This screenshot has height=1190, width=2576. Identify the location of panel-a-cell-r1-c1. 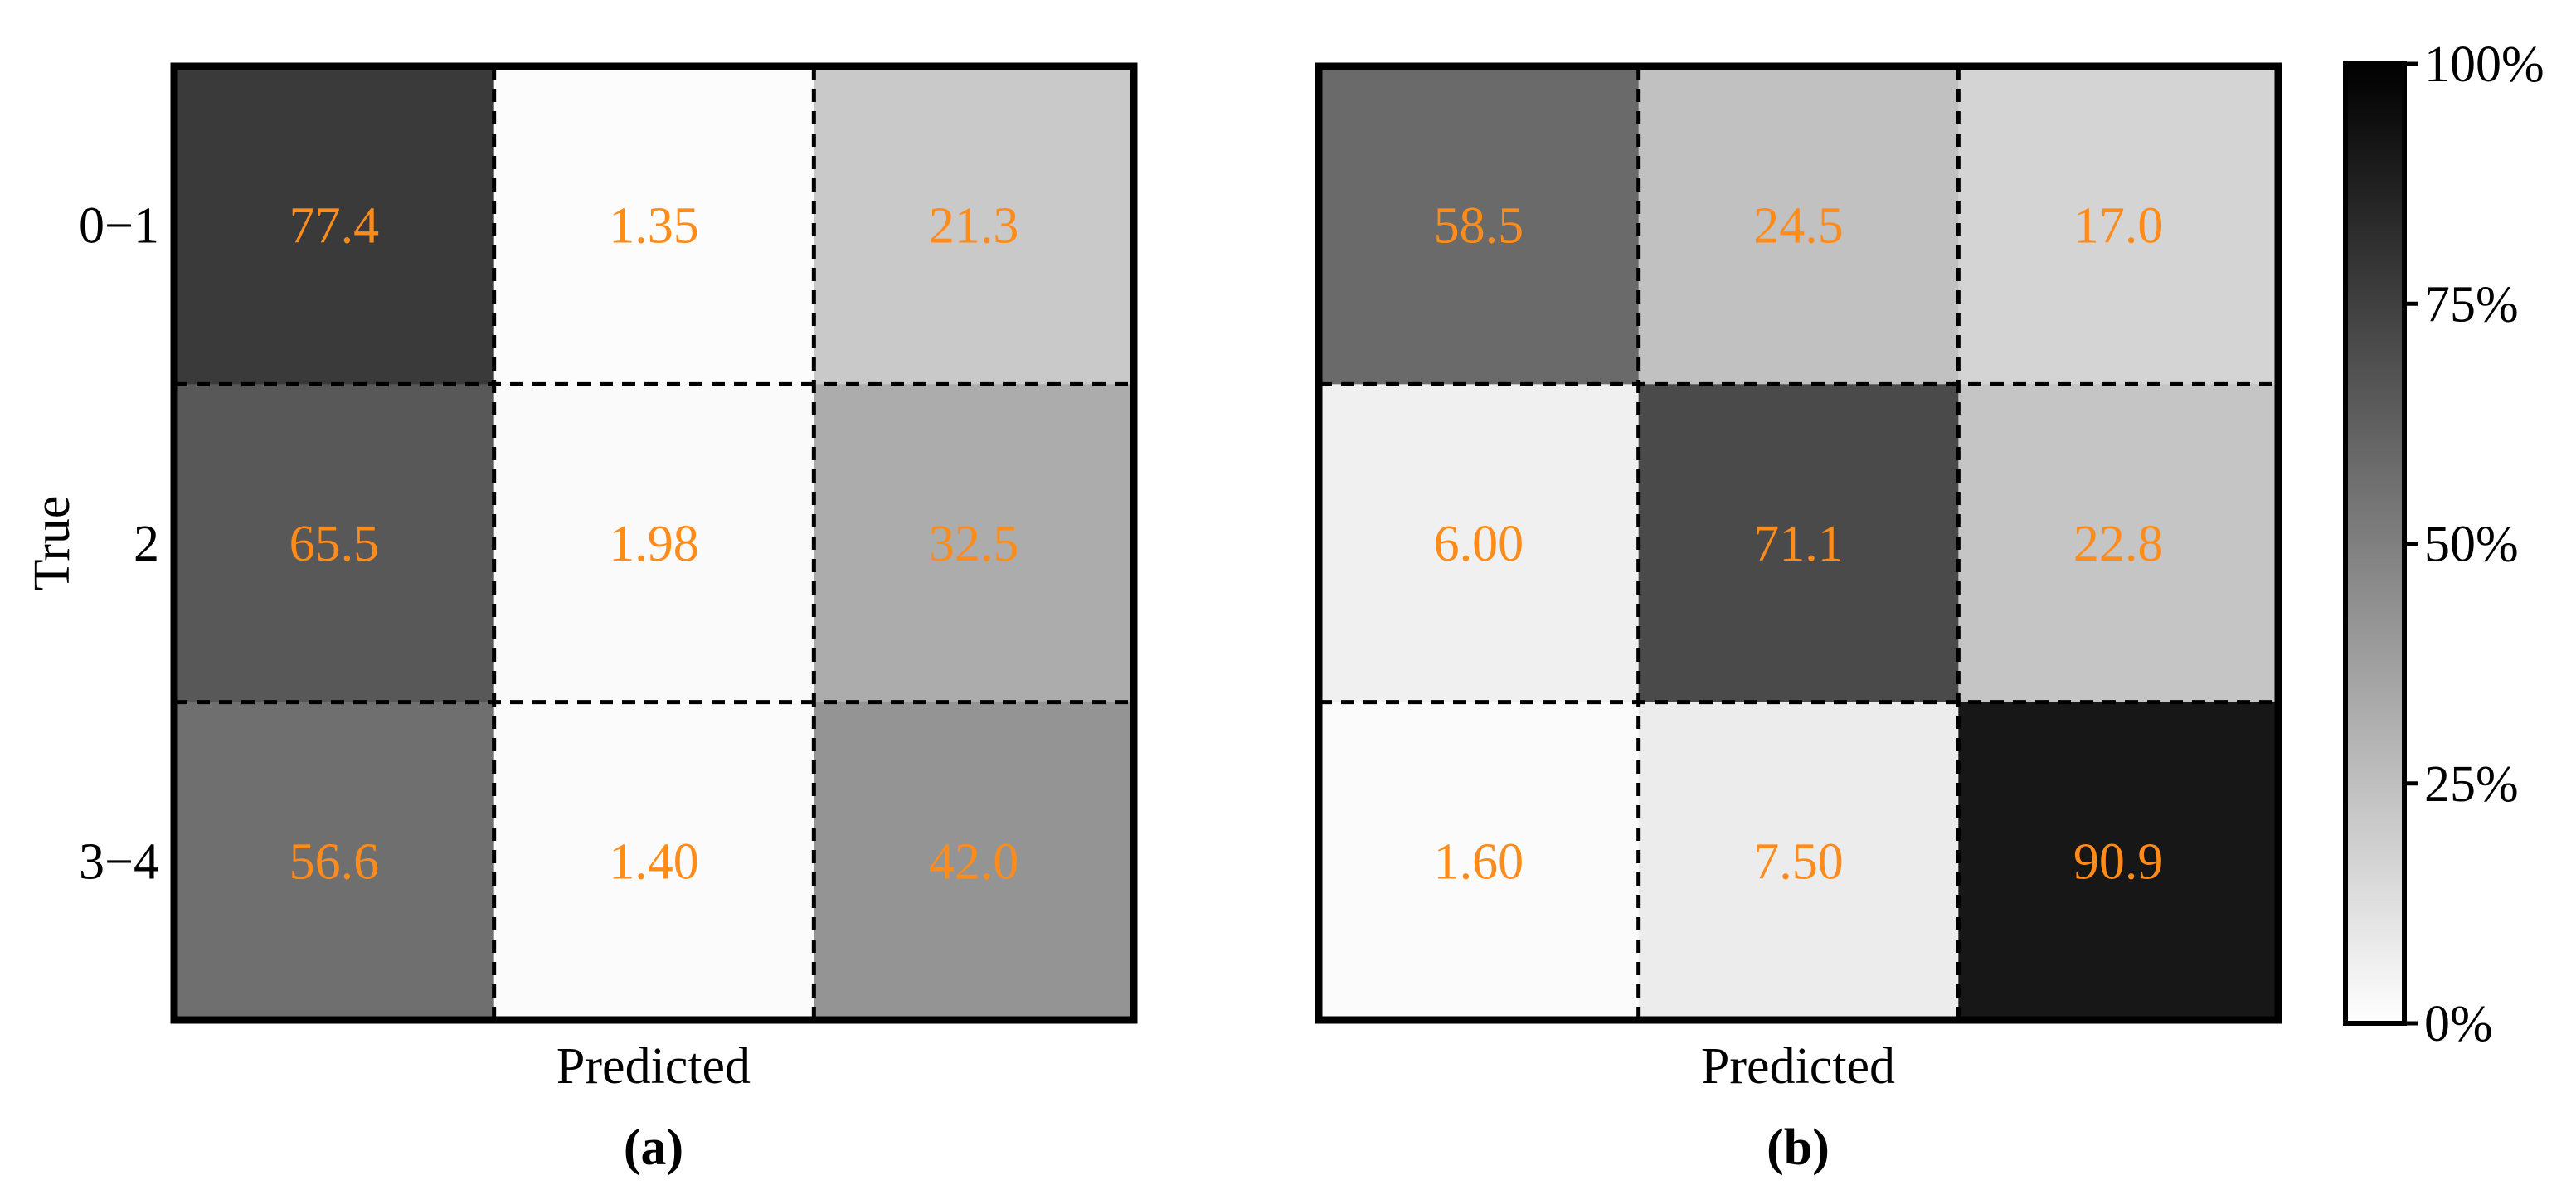
(654, 543).